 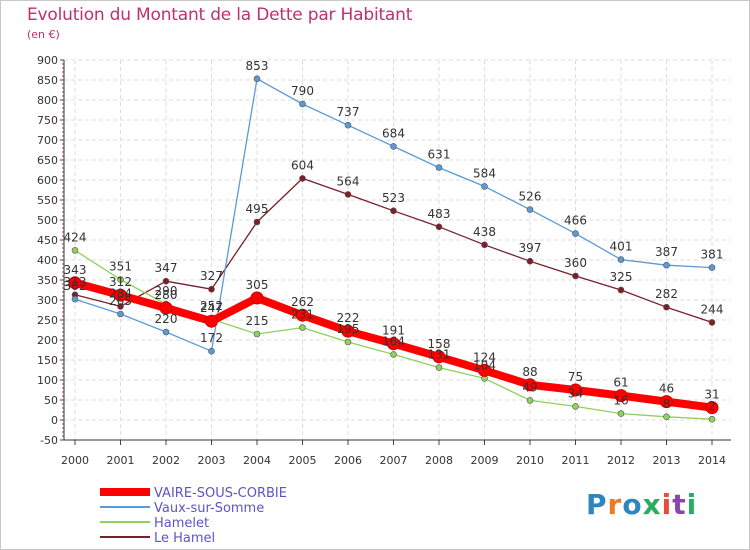 What do you see at coordinates (49, 440) in the screenshot?
I see `y-tick-label: -50` at bounding box center [49, 440].